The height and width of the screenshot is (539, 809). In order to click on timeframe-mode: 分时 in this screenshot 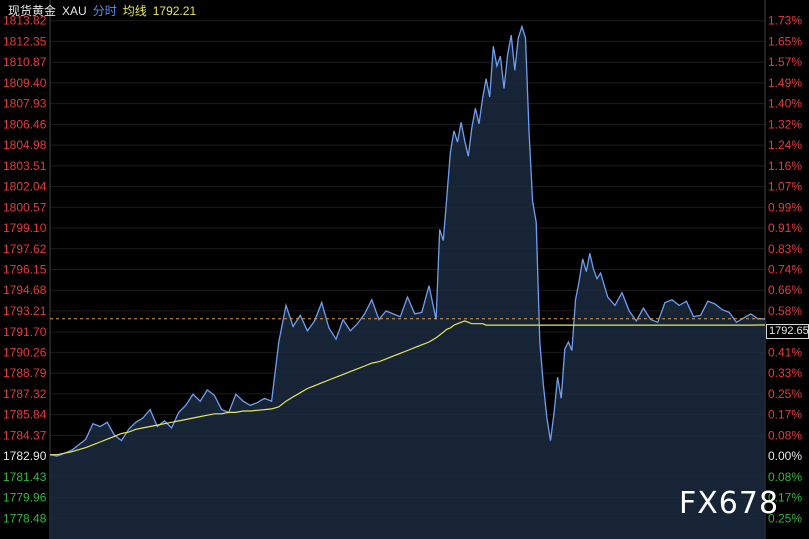, I will do `click(104, 11)`.